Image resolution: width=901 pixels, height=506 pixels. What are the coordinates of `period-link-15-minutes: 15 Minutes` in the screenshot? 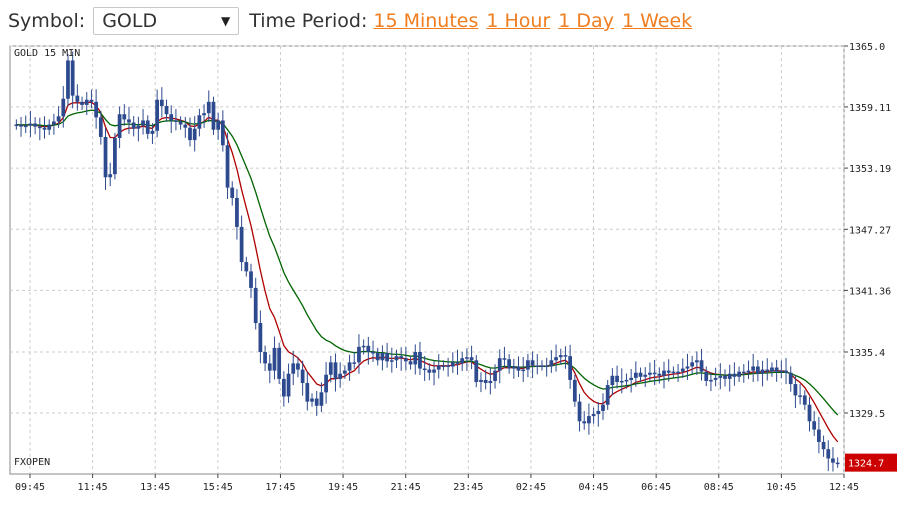 It's located at (426, 21).